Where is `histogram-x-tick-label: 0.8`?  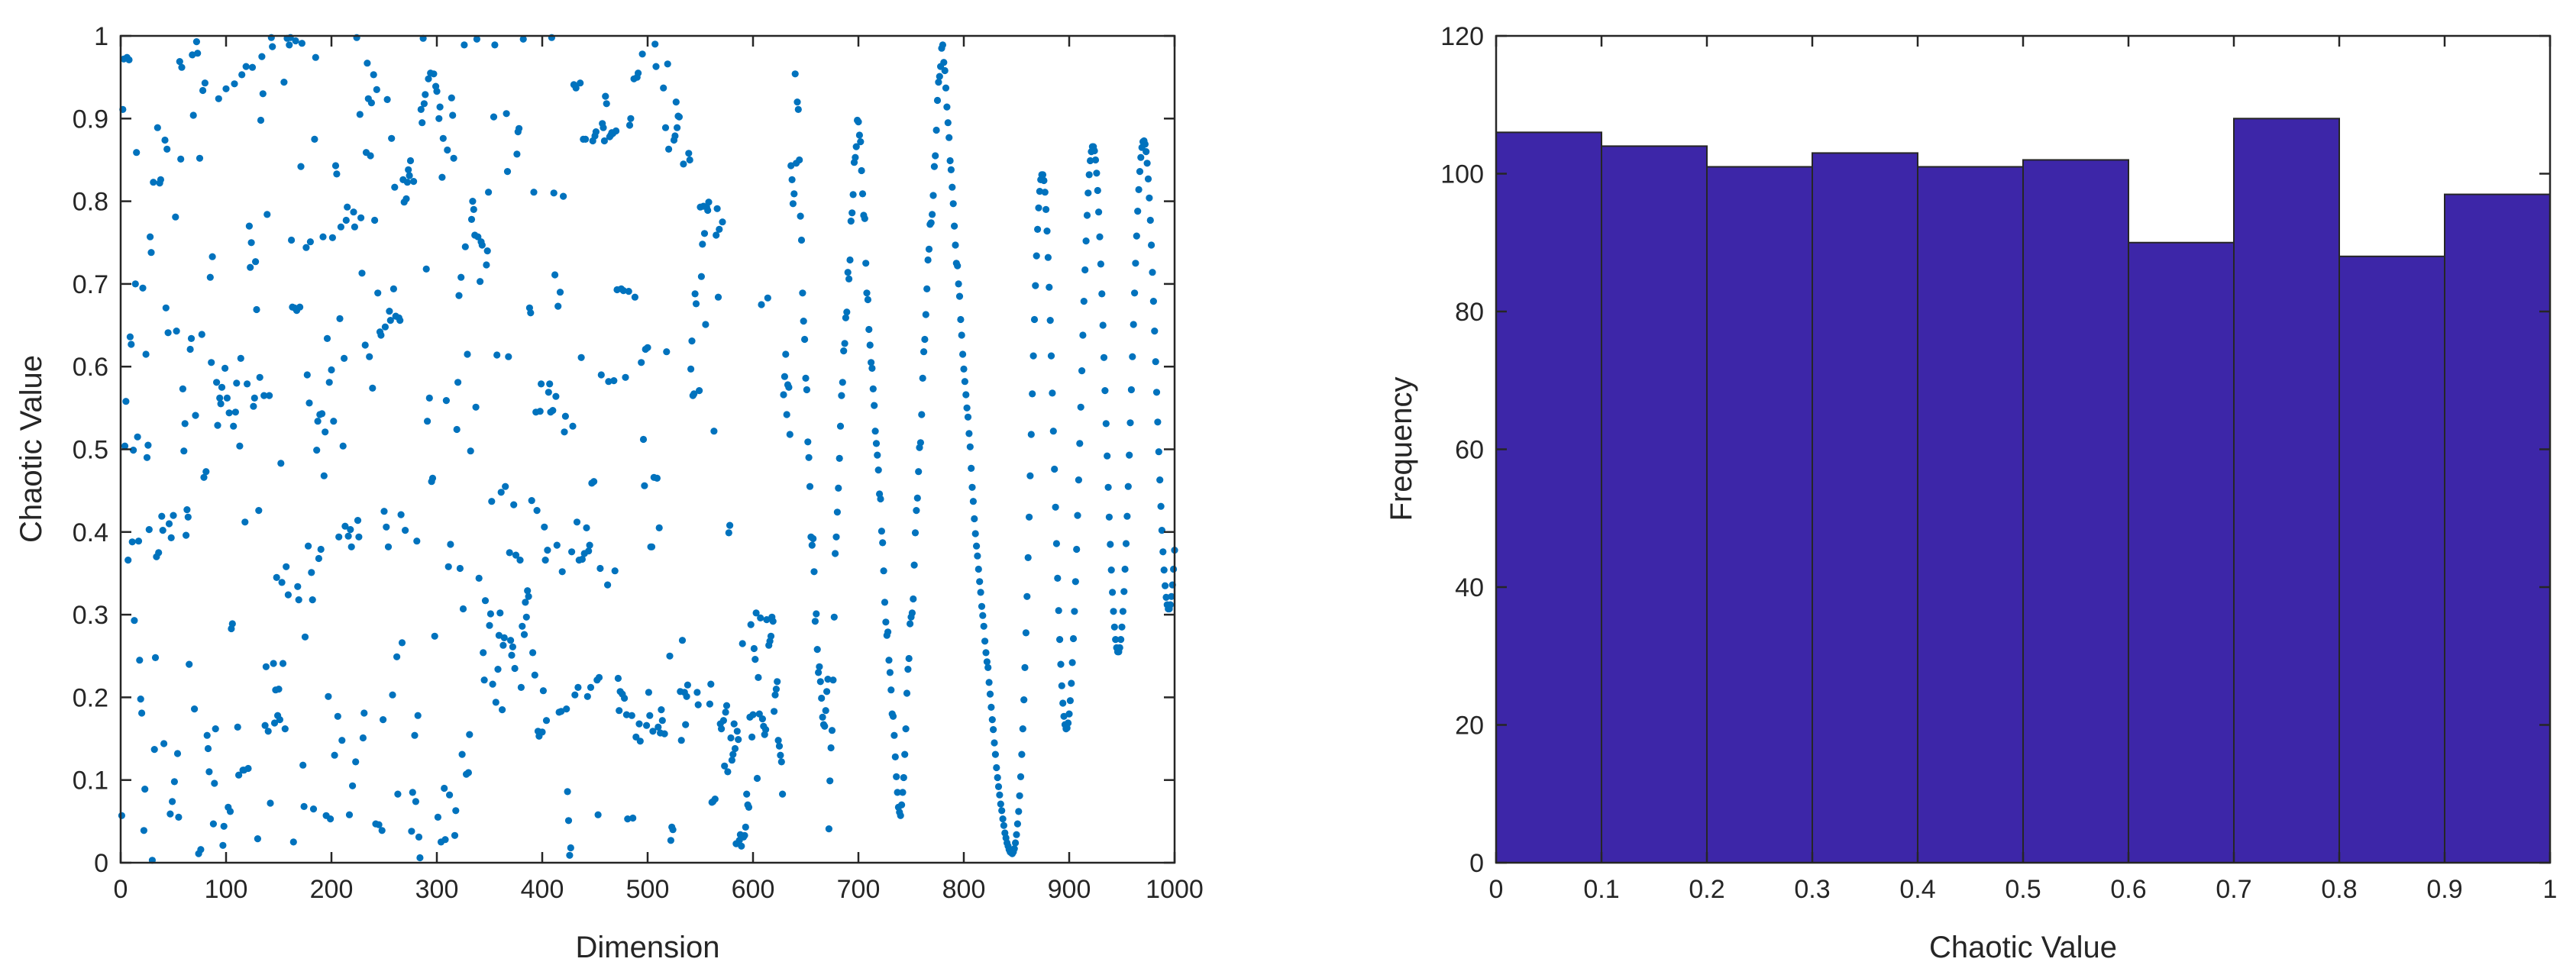 histogram-x-tick-label: 0.8 is located at coordinates (2339, 889).